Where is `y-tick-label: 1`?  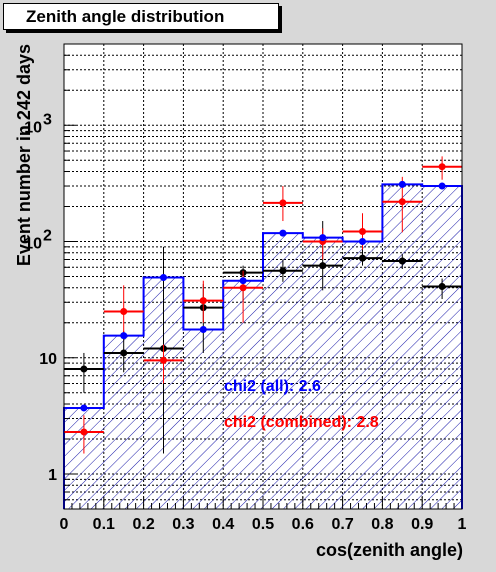
y-tick-label: 1 is located at coordinates (52, 475).